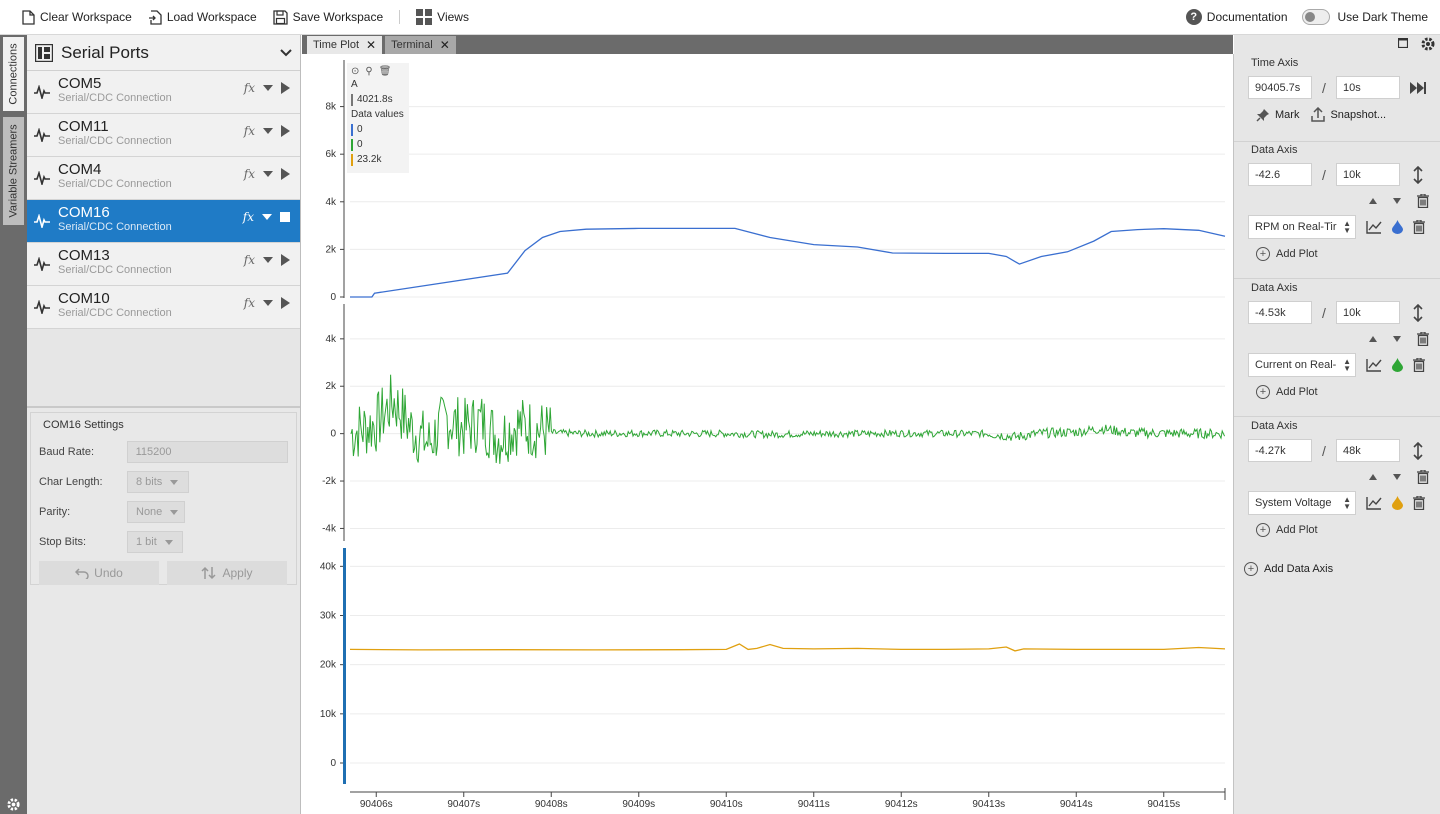  What do you see at coordinates (163, 307) in the screenshot?
I see `port-item: COM10 Serial/CDC Connection fx` at bounding box center [163, 307].